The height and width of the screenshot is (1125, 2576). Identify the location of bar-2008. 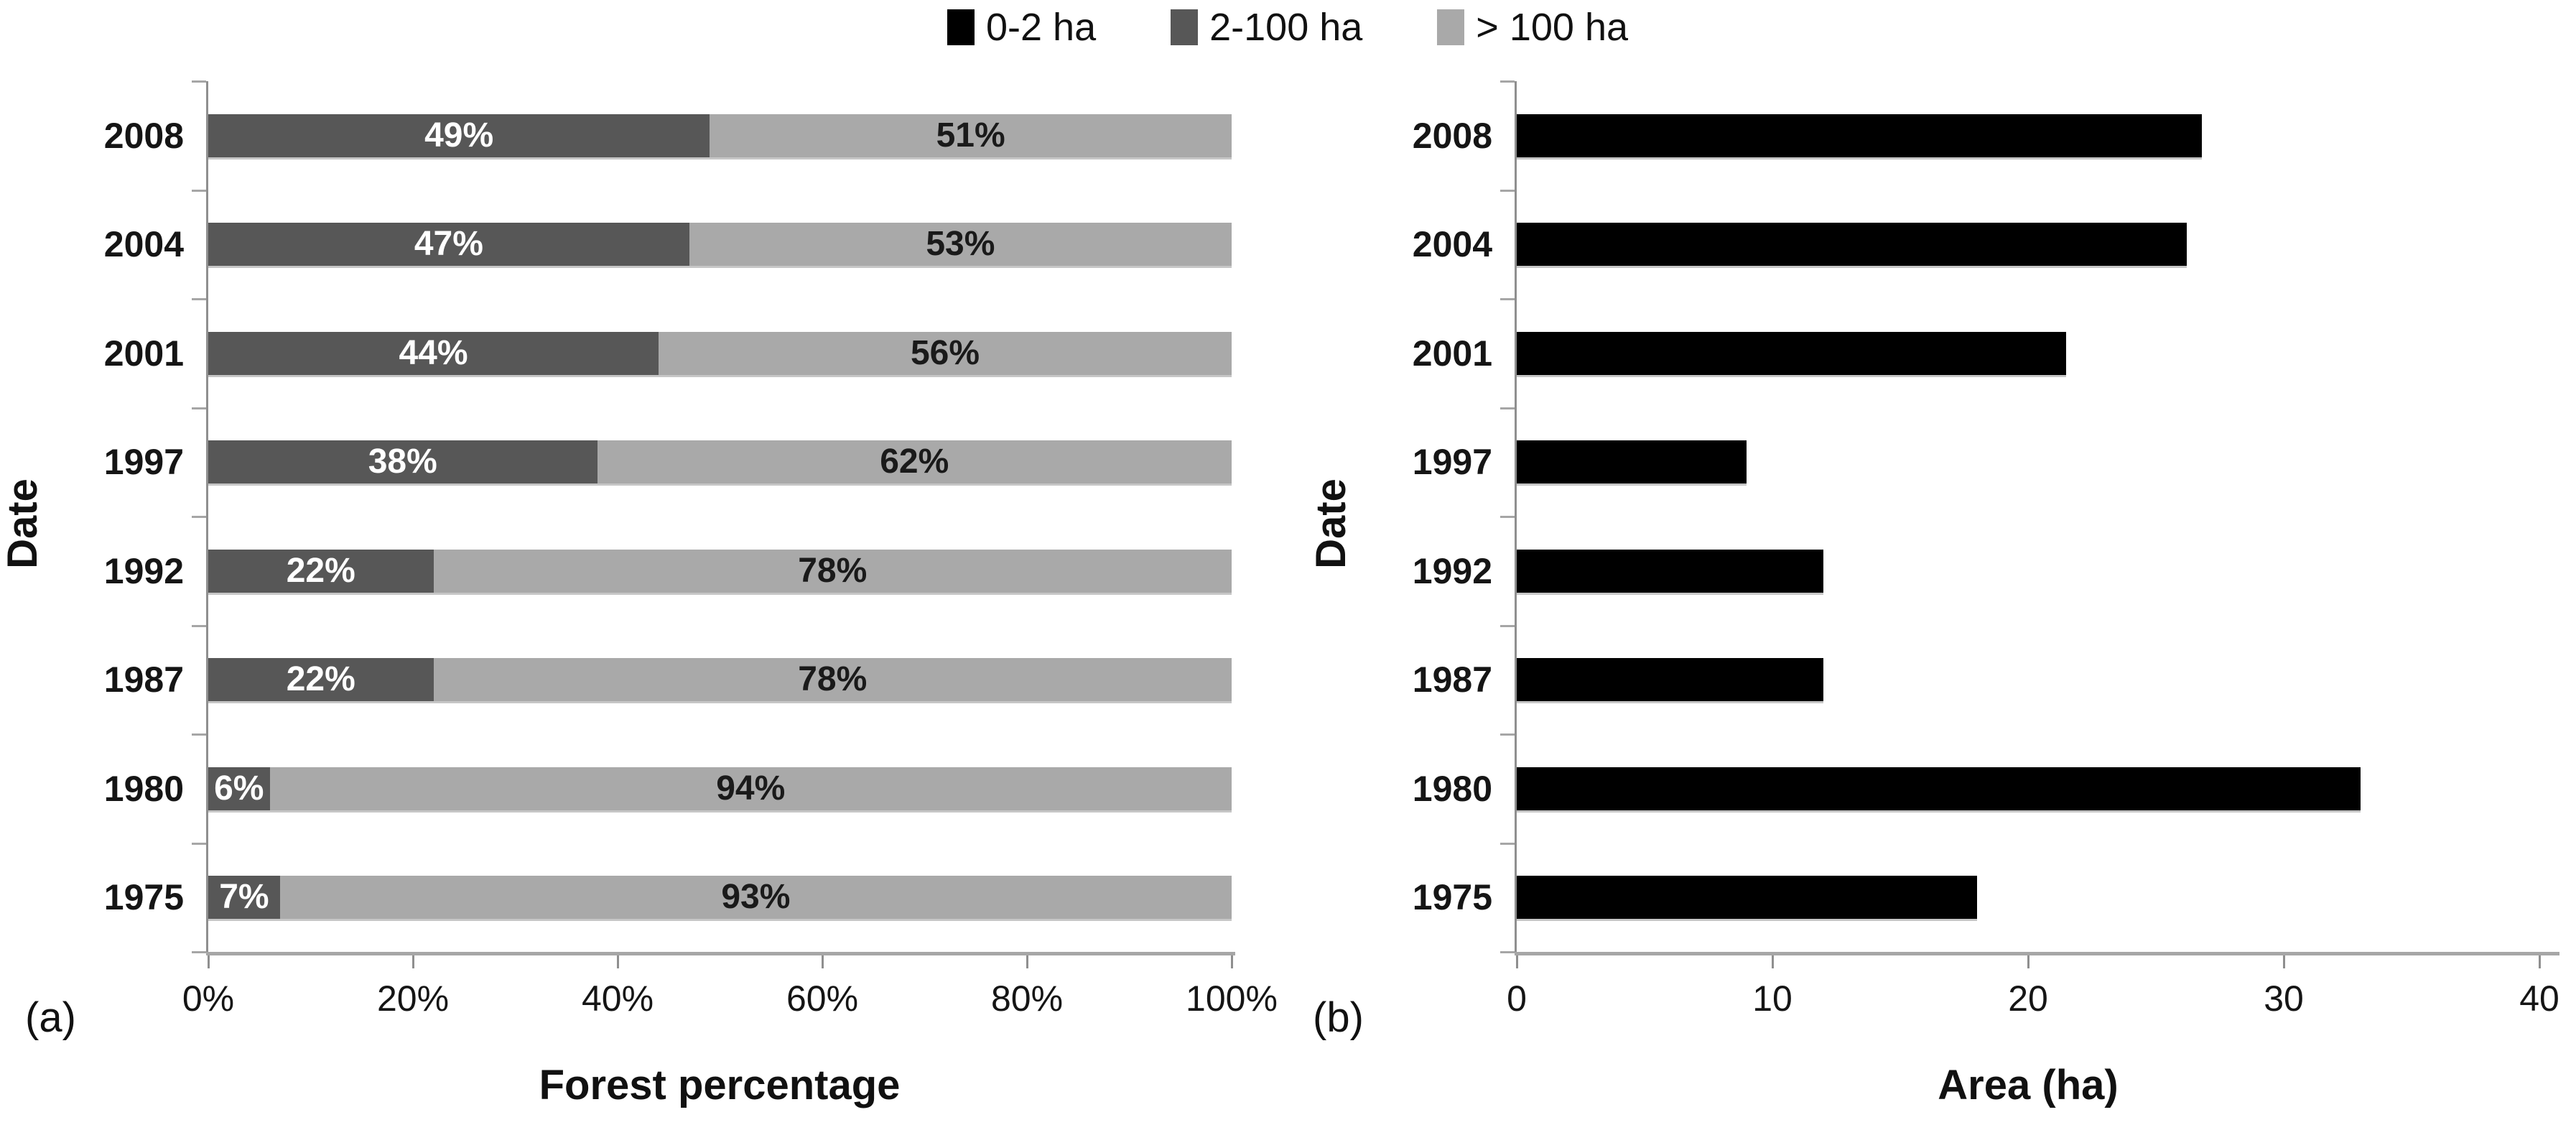
(2028, 135).